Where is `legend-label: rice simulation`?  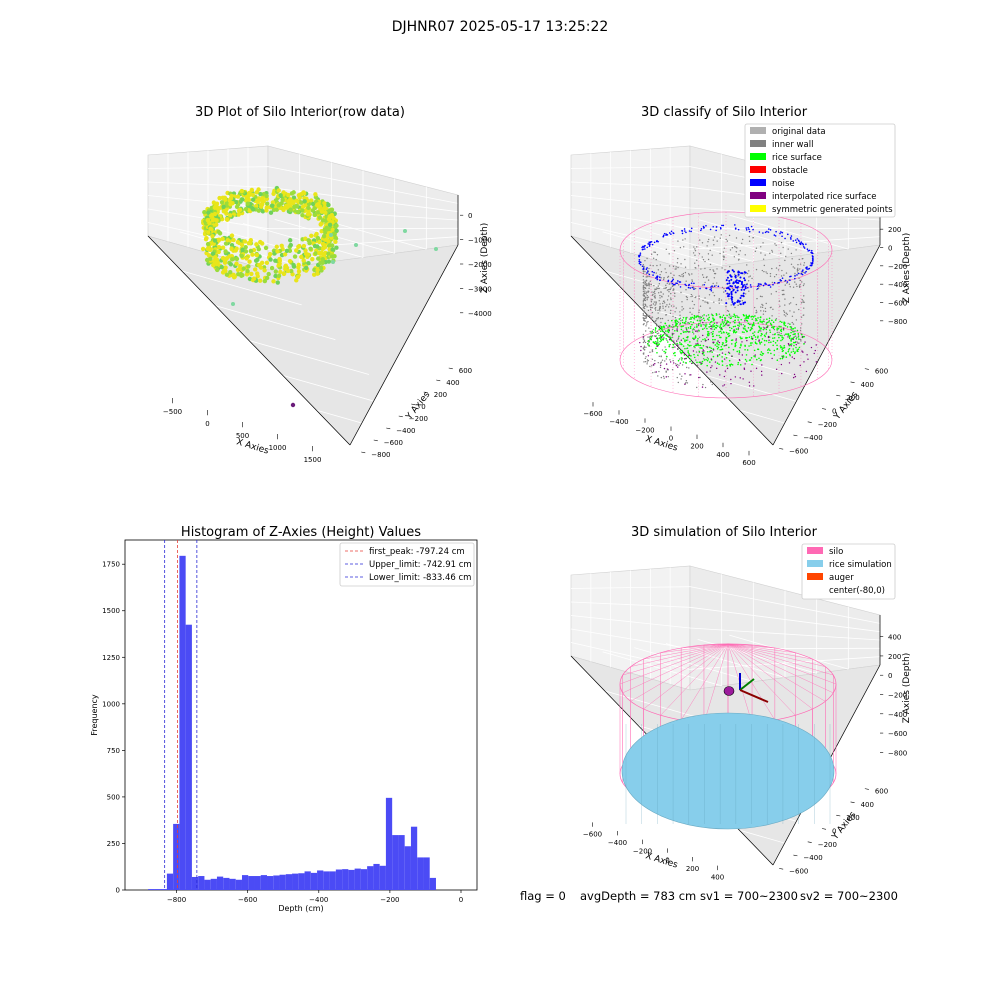
legend-label: rice simulation is located at coordinates (860, 565).